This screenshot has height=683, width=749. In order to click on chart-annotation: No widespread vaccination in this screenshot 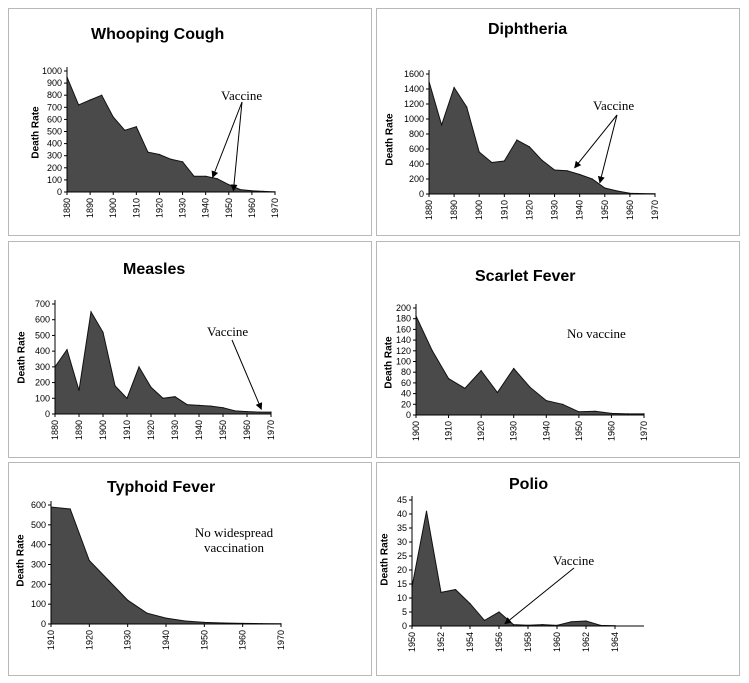, I will do `click(234, 540)`.